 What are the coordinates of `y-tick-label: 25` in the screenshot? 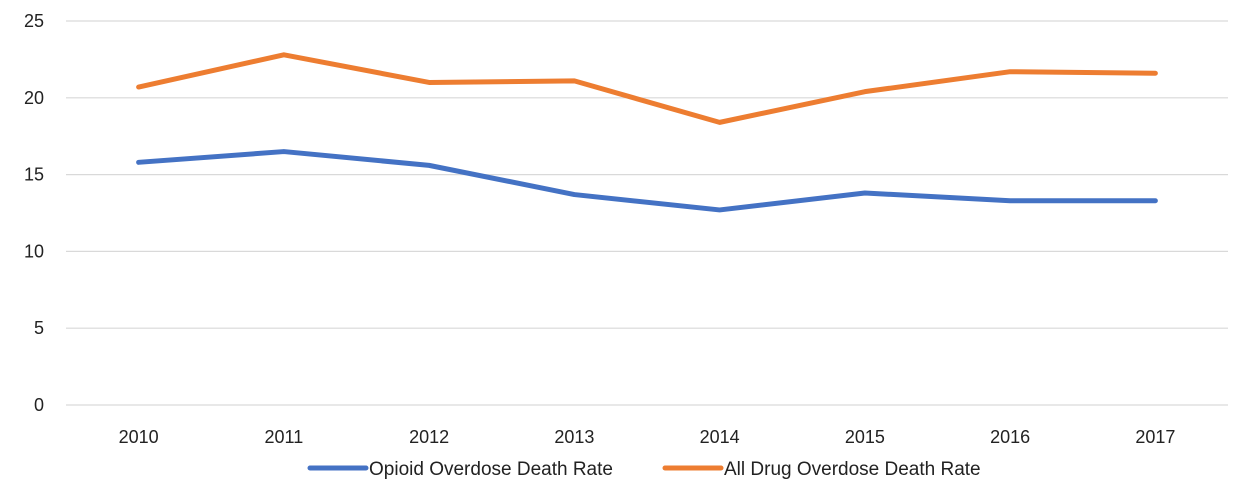 It's located at (34, 21).